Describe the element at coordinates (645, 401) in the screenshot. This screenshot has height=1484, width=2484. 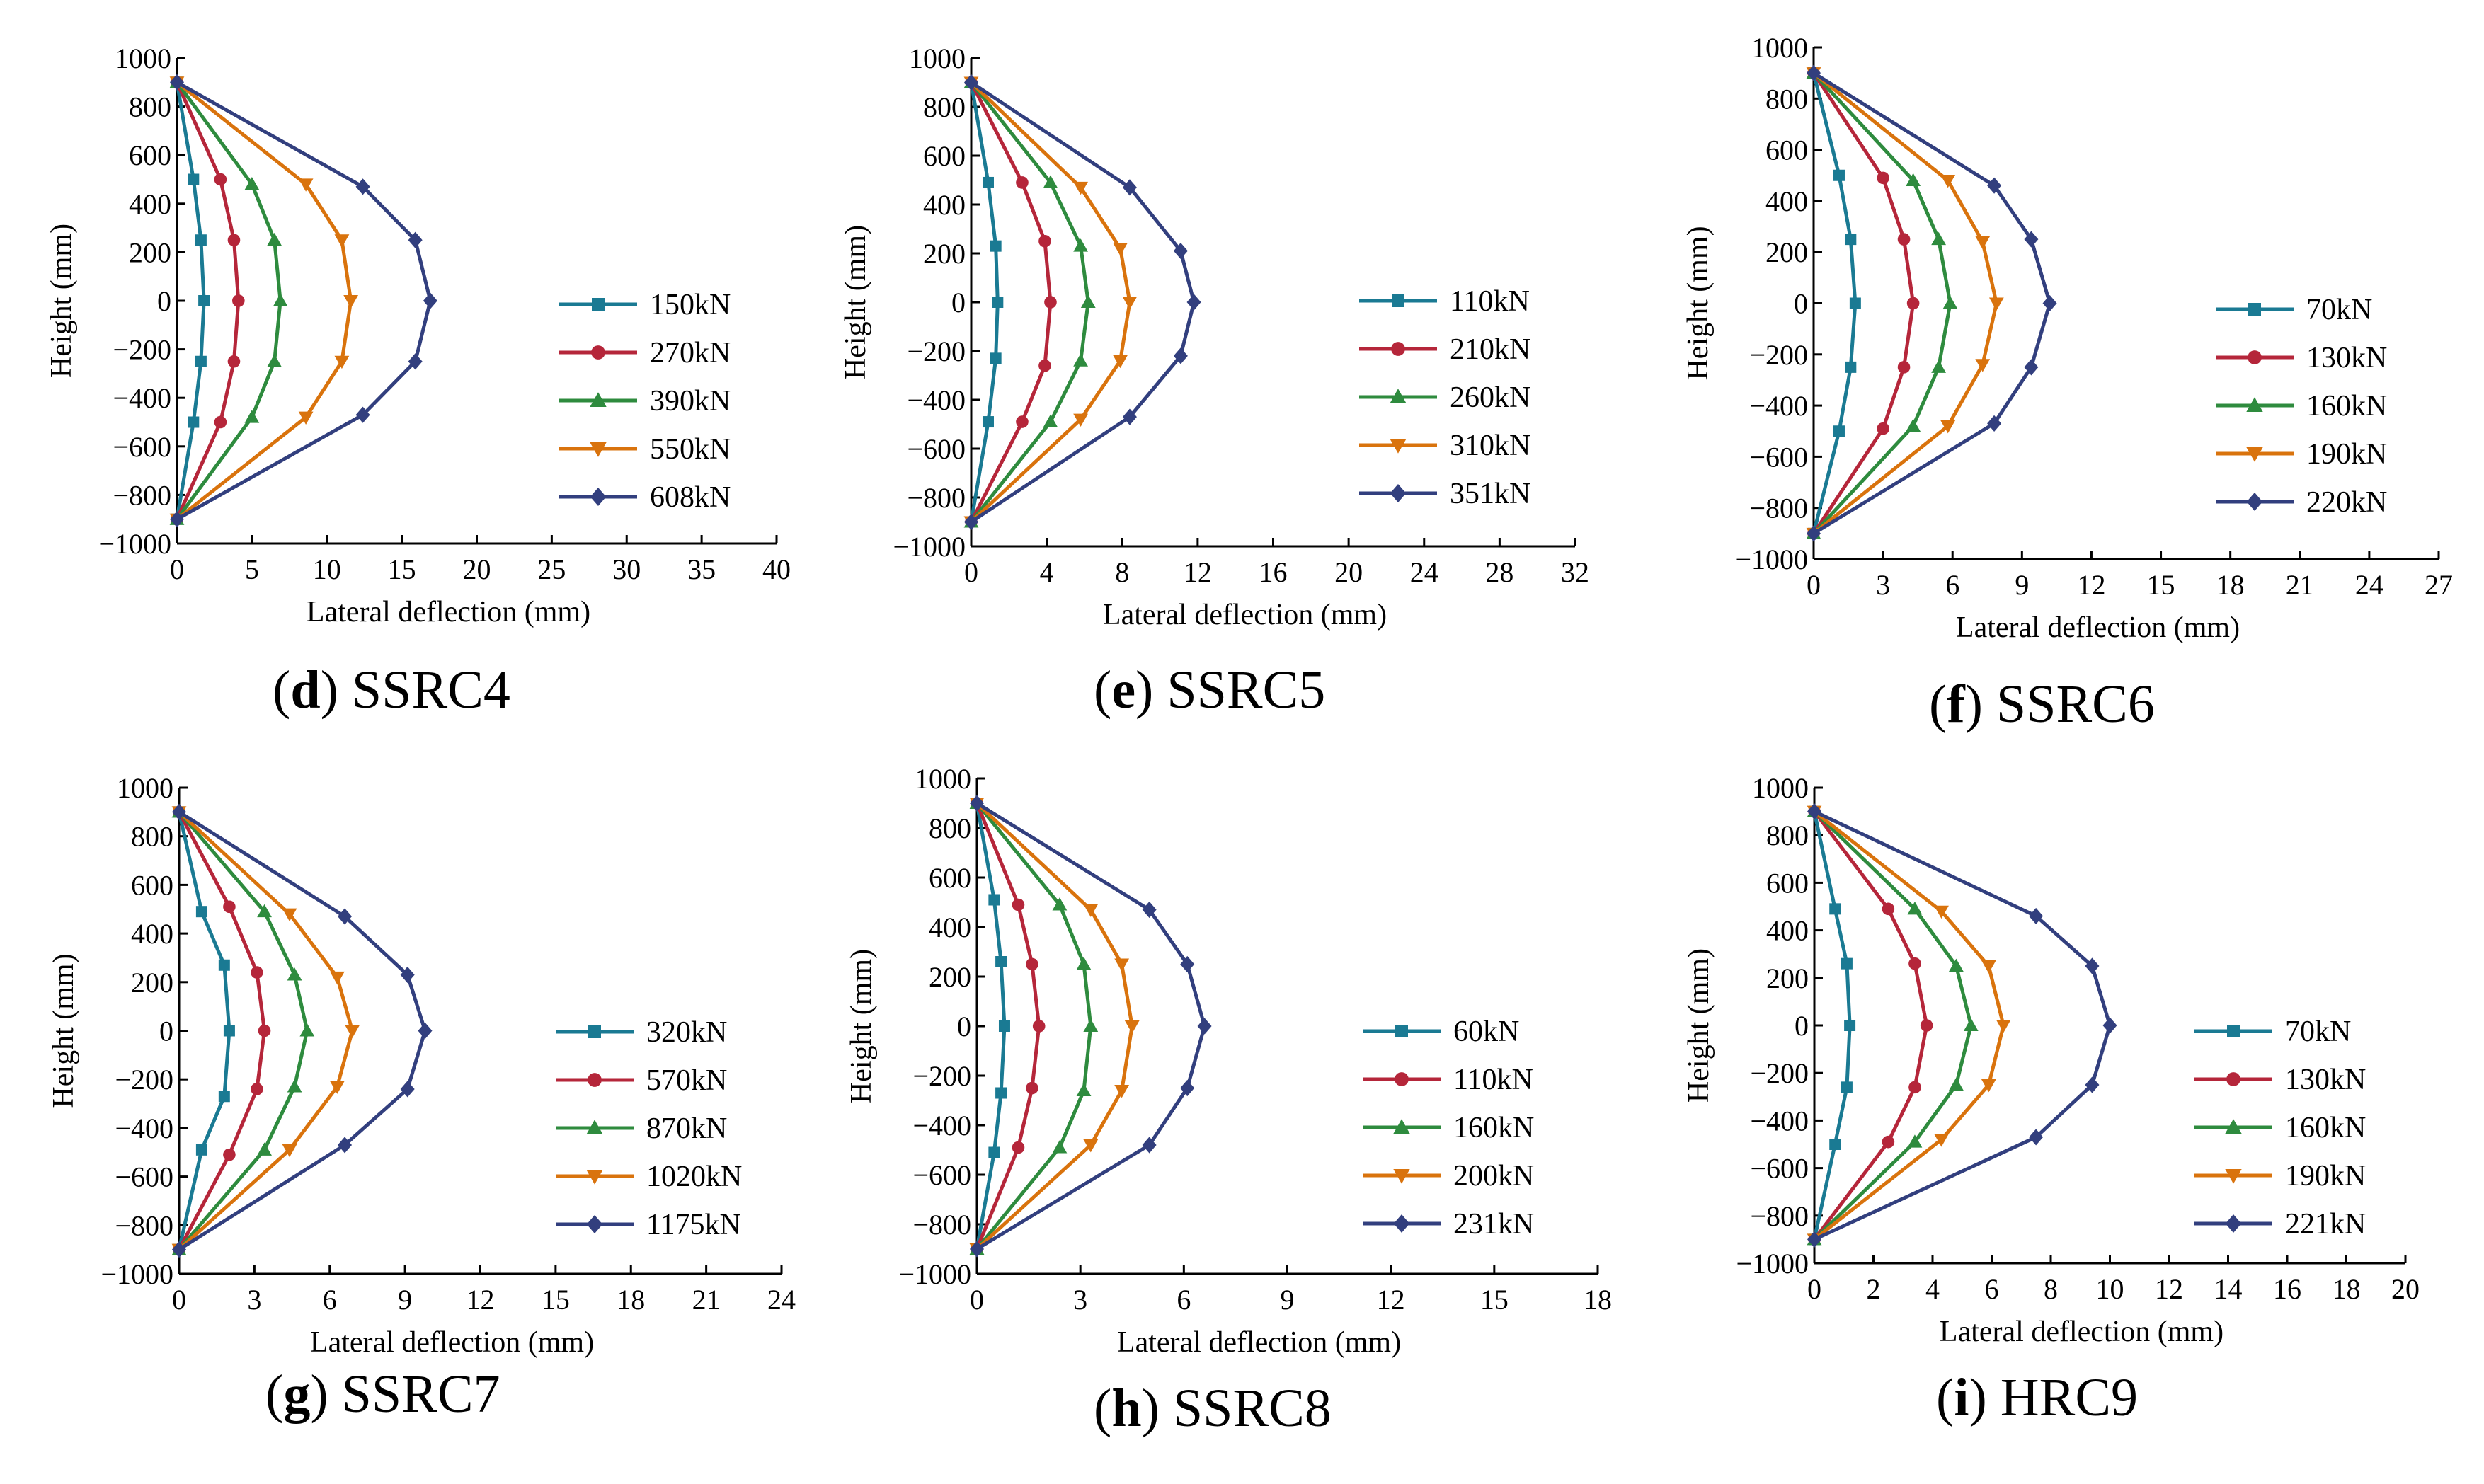
I see `legend-entry: 390kN` at that location.